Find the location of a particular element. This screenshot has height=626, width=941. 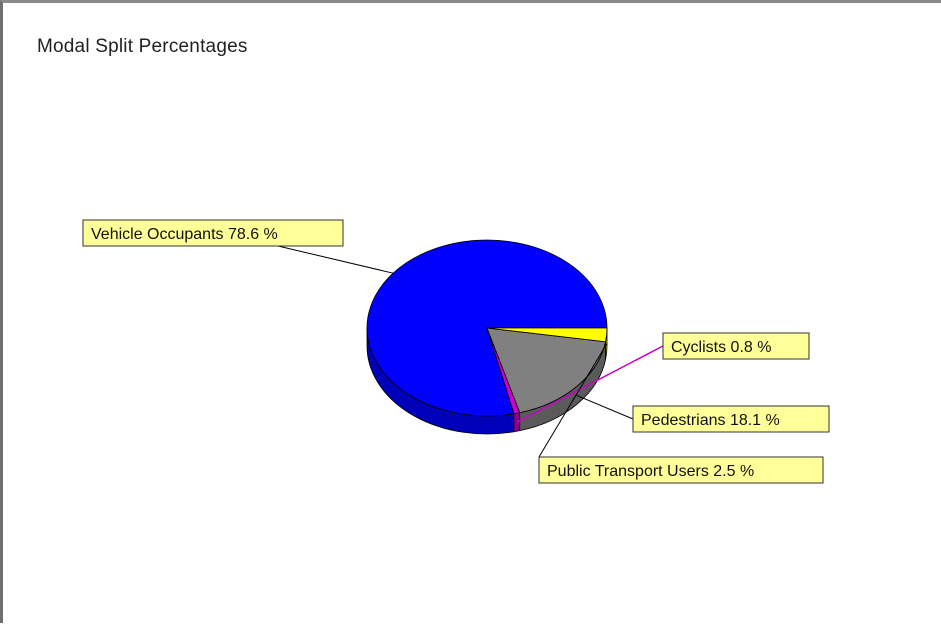

slice-label-text: Cyclists 0.8 % is located at coordinates (721, 347).